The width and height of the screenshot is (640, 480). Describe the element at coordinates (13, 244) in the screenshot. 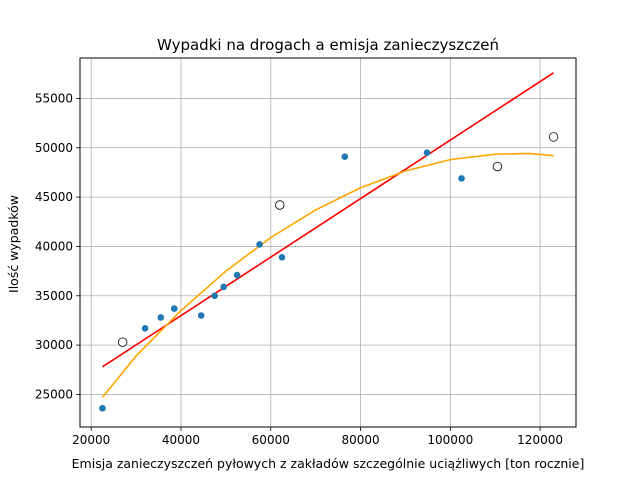

I see `y-axis-label: Ilość wypadków` at that location.